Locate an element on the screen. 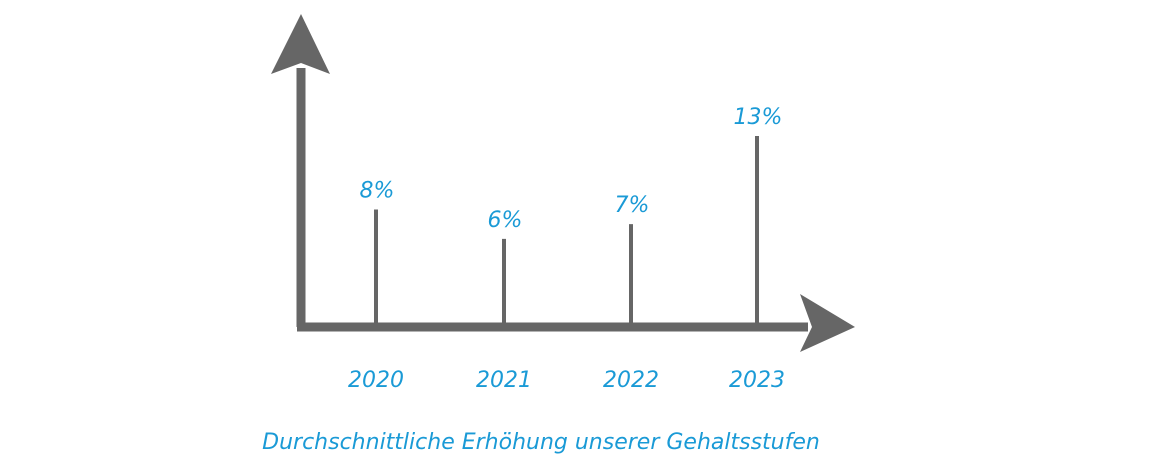  x-tick-label-2021: 2021 is located at coordinates (504, 380).